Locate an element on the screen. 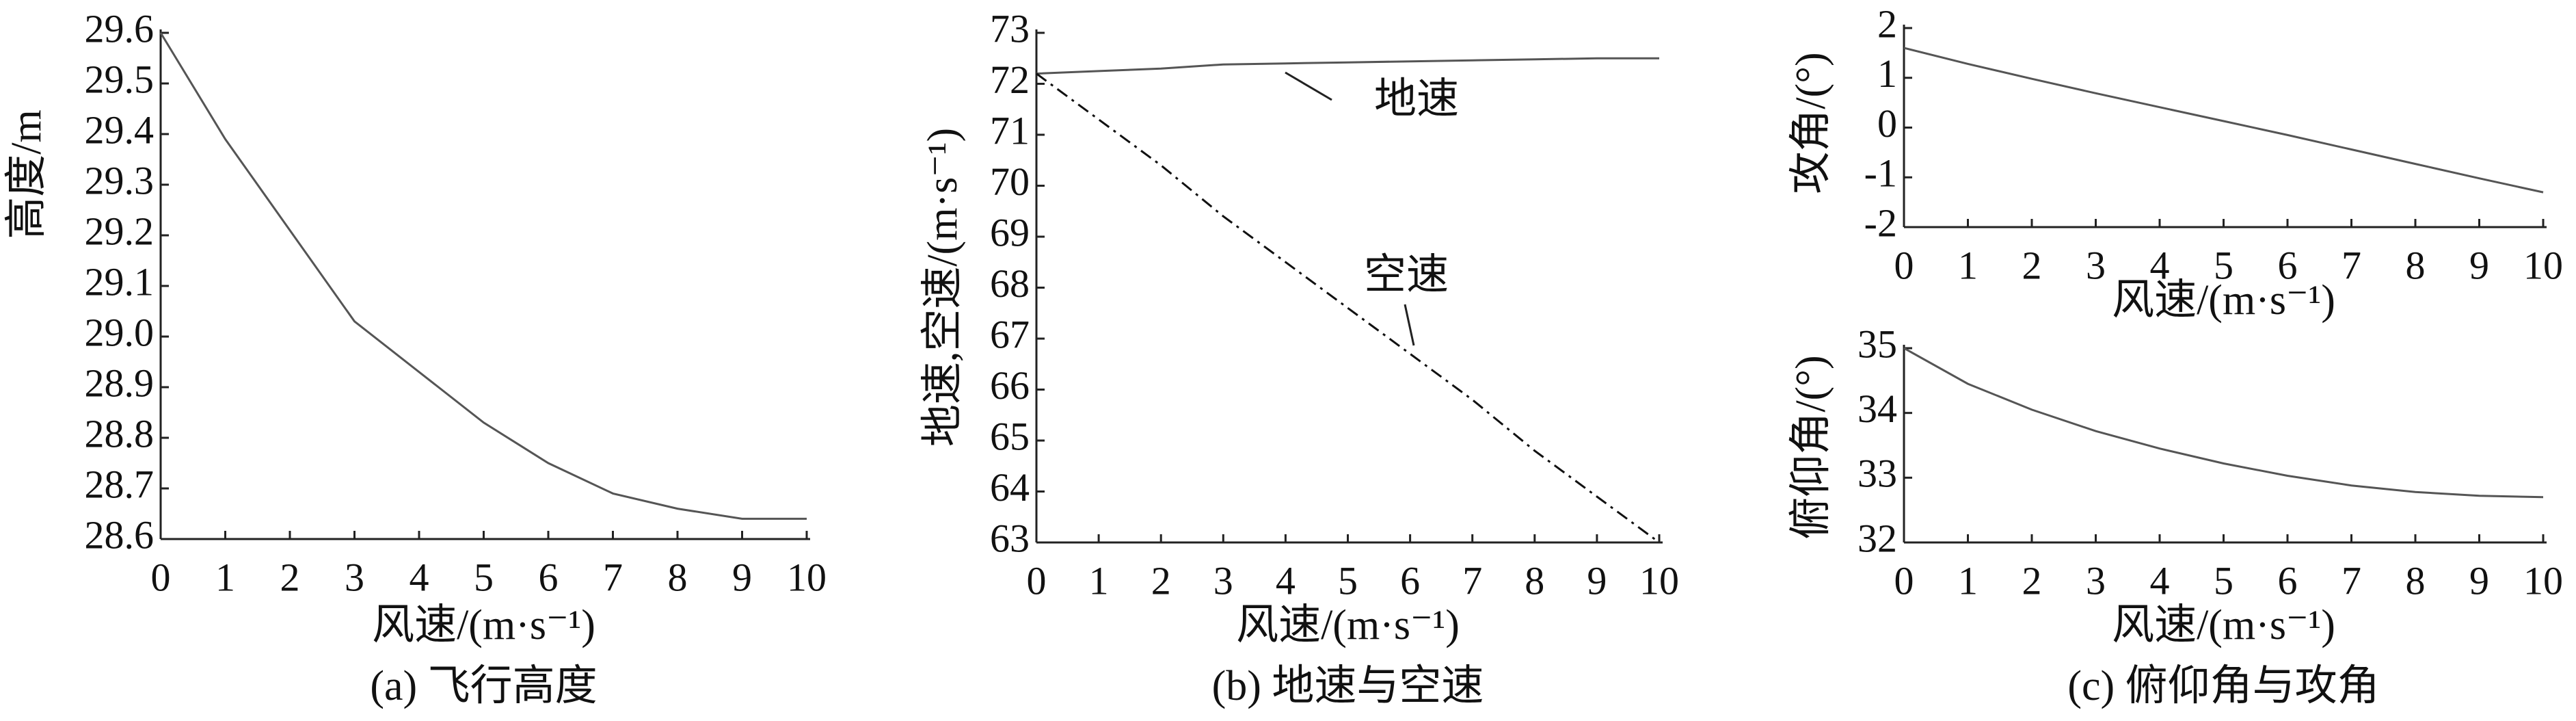  y-axis-label: 攻角/(°) is located at coordinates (1811, 123).